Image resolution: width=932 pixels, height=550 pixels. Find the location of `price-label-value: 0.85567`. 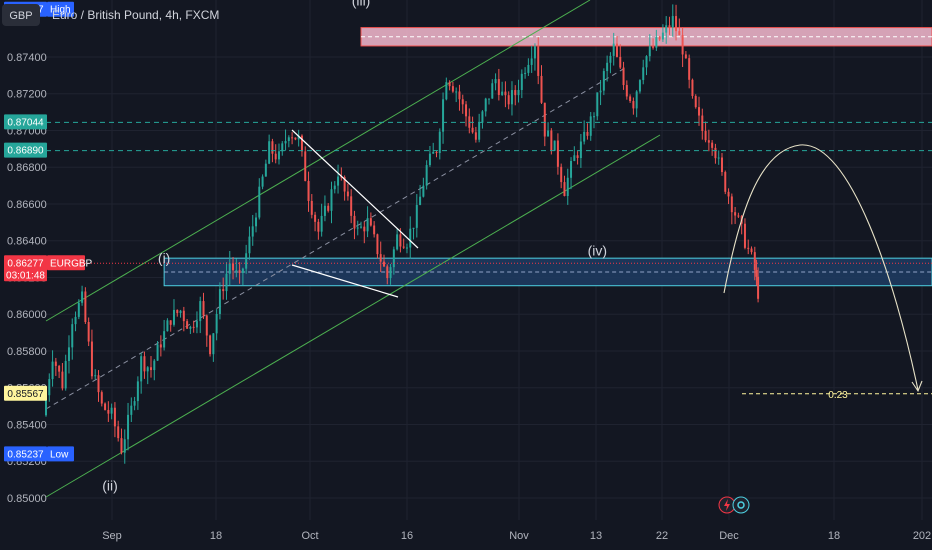

price-label-value: 0.85567 is located at coordinates (25, 394).